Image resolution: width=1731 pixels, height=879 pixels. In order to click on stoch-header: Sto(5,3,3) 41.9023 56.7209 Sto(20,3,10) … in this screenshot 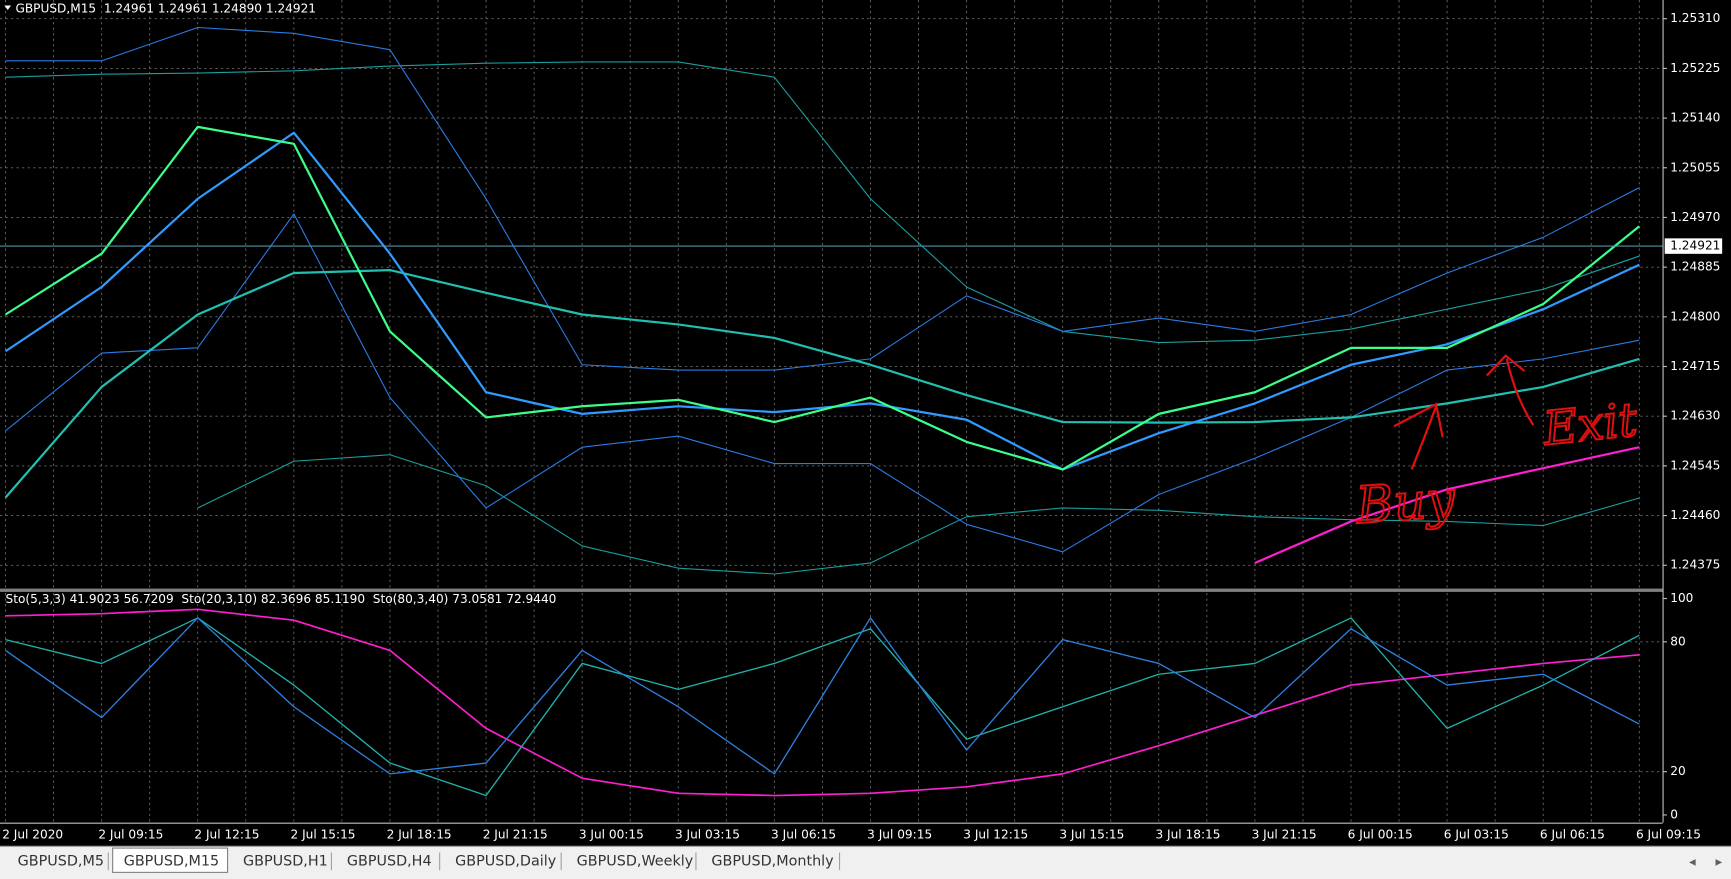, I will do `click(281, 599)`.